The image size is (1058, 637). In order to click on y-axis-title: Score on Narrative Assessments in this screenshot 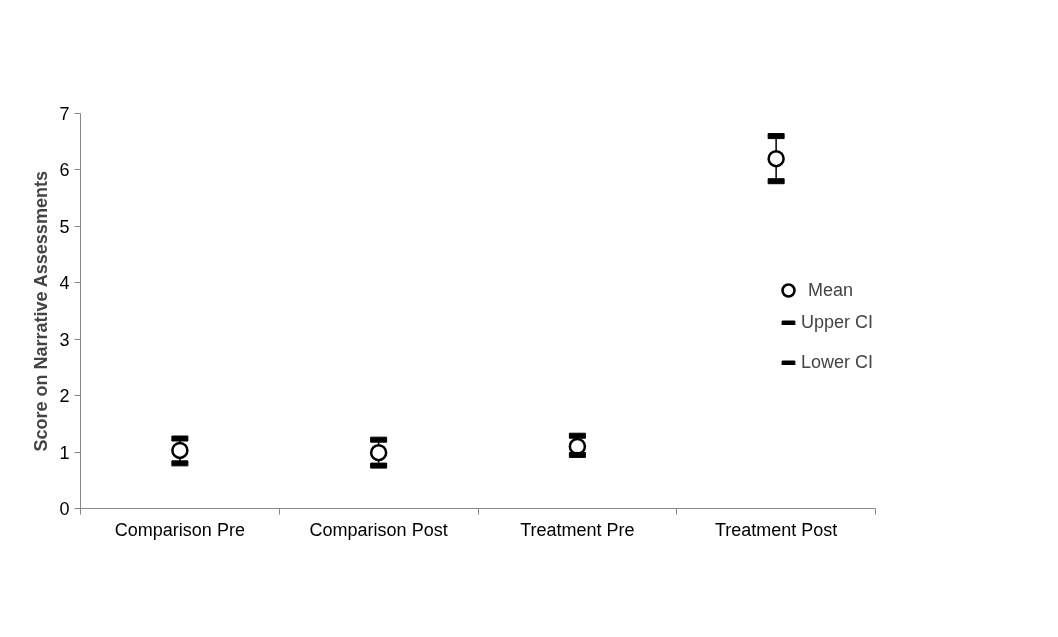, I will do `click(41, 311)`.